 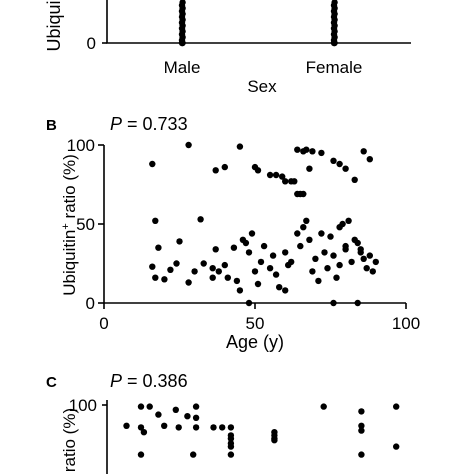 I want to click on panel-b-p-value: P = 0.733, so click(x=149, y=124).